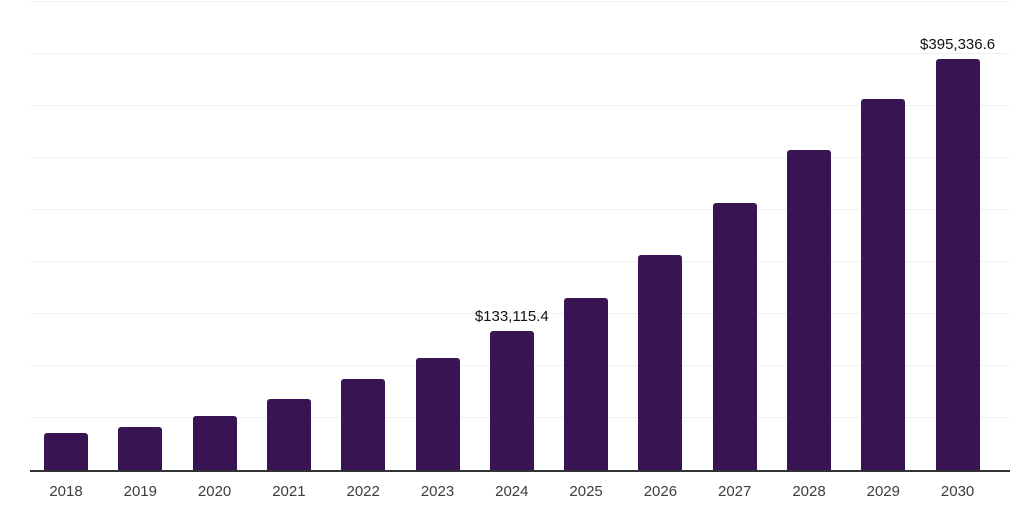 This screenshot has height=512, width=1024. What do you see at coordinates (883, 284) in the screenshot?
I see `bar-2029` at bounding box center [883, 284].